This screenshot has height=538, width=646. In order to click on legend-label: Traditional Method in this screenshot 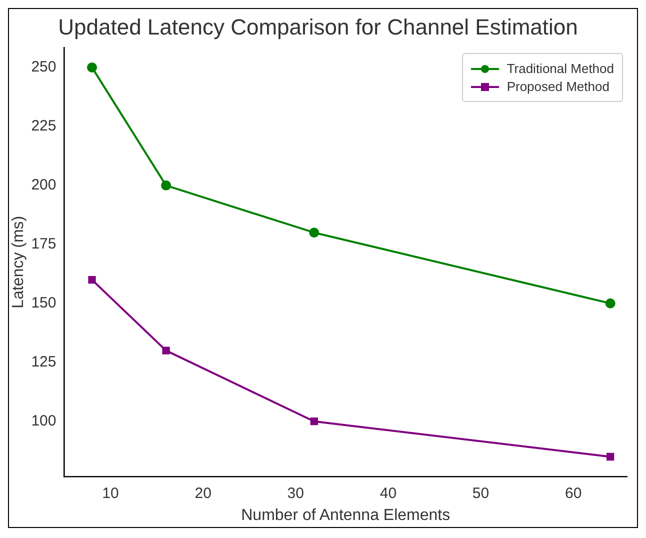, I will do `click(560, 68)`.